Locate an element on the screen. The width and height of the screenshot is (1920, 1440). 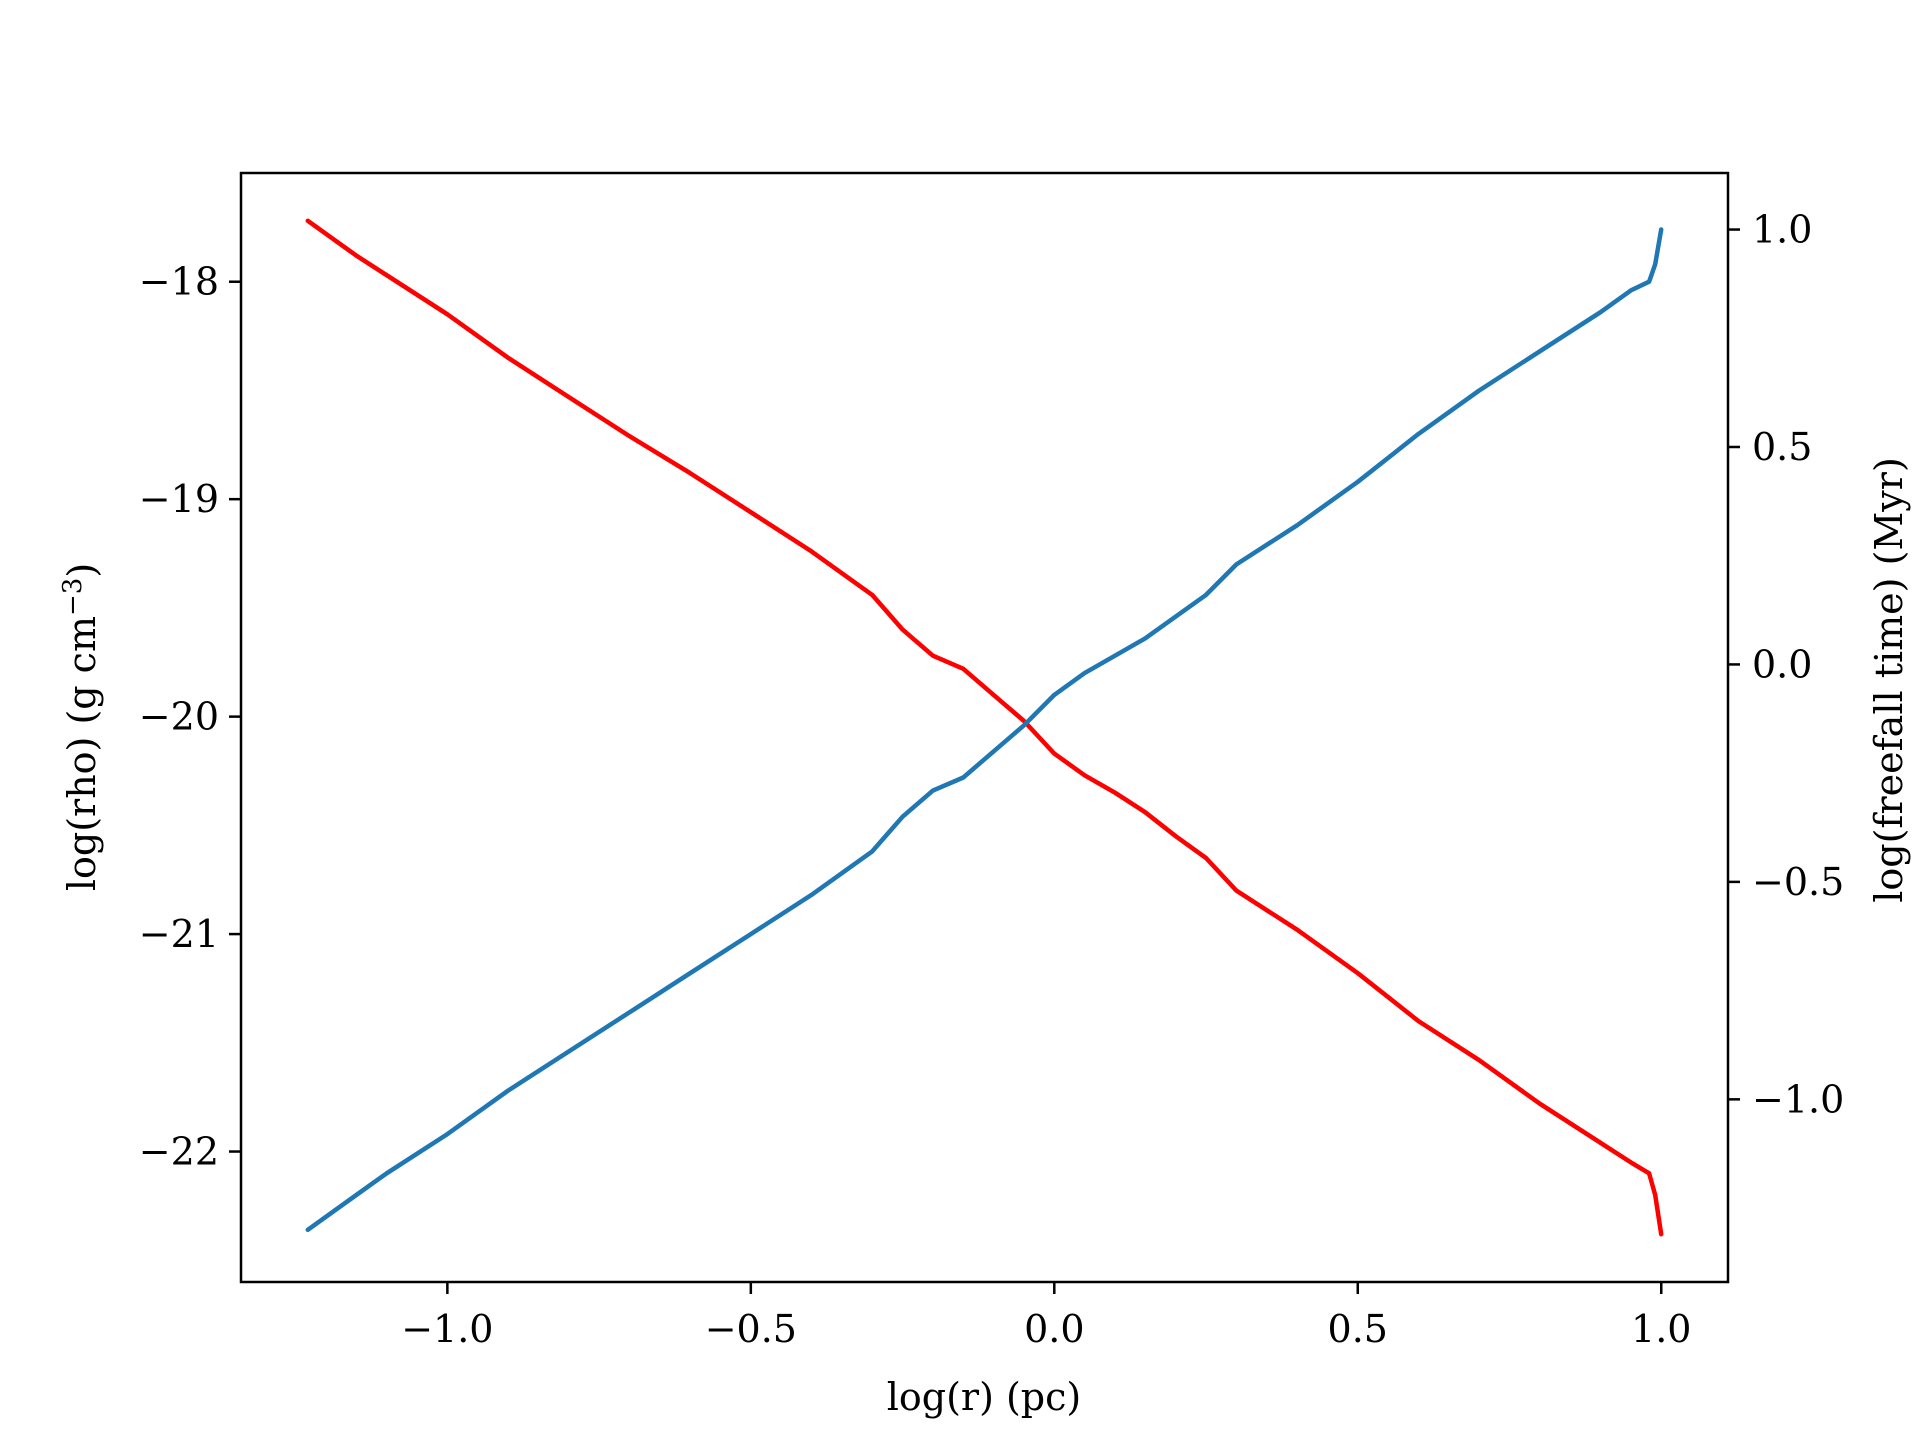
y-axis-left-label: log(rho) (g cm−3) is located at coordinates (81, 727).